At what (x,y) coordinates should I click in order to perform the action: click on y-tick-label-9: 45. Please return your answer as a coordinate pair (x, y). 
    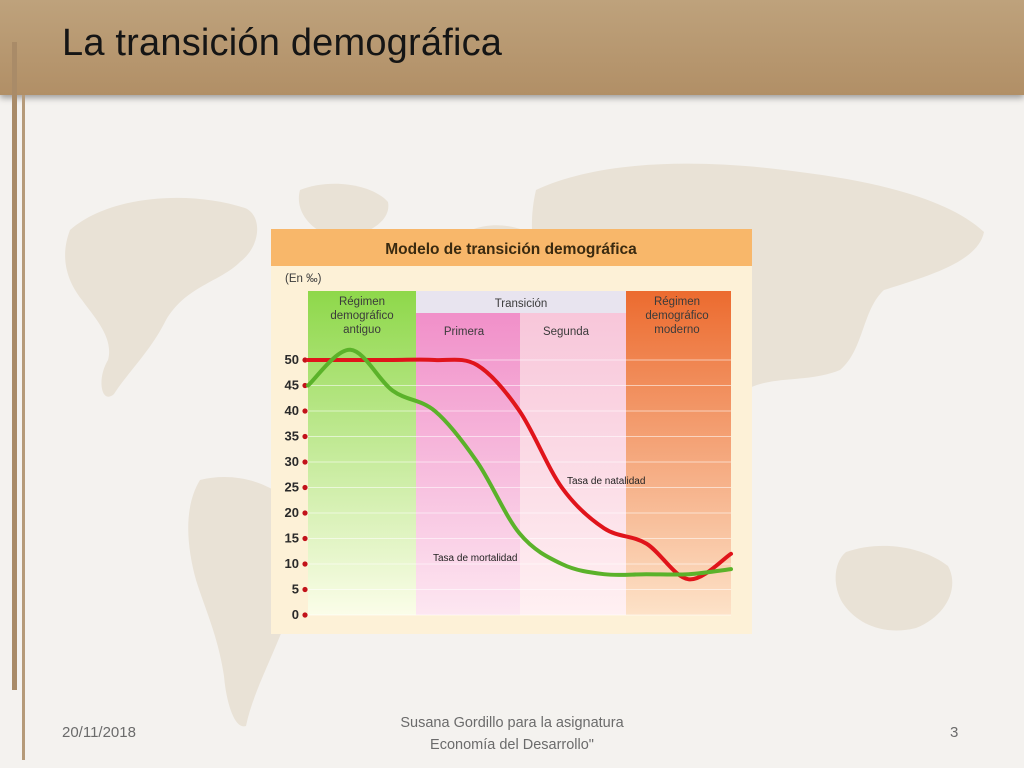
    Looking at the image, I should click on (292, 385).